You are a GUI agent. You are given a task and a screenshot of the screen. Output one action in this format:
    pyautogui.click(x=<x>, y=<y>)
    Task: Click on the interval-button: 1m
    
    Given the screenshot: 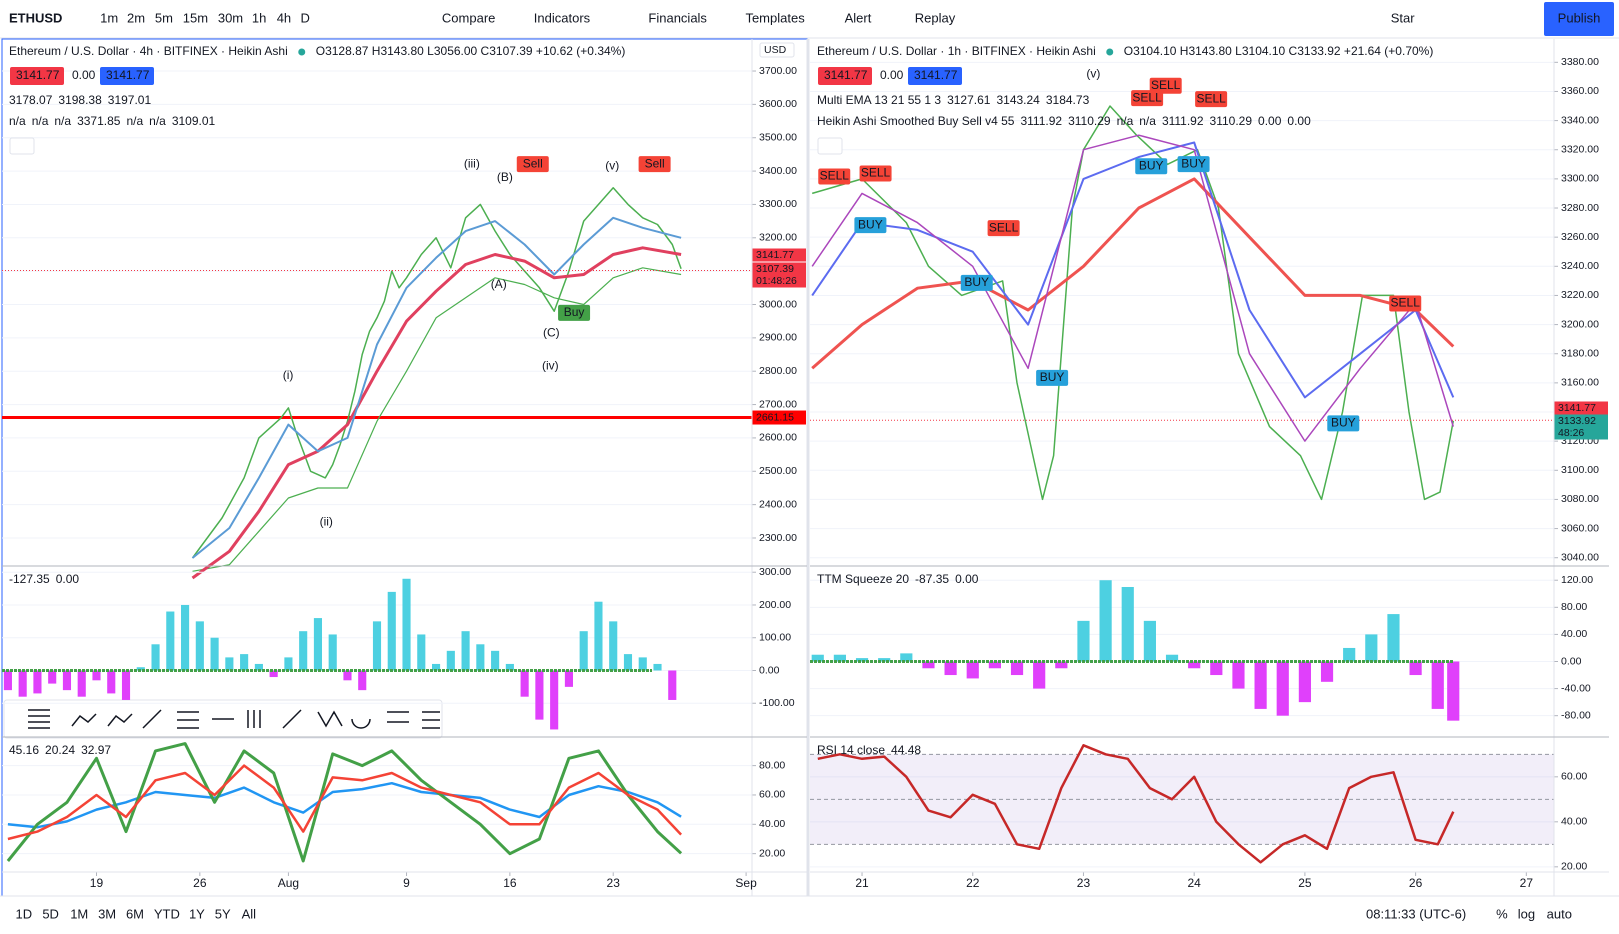 What is the action you would take?
    pyautogui.click(x=109, y=17)
    